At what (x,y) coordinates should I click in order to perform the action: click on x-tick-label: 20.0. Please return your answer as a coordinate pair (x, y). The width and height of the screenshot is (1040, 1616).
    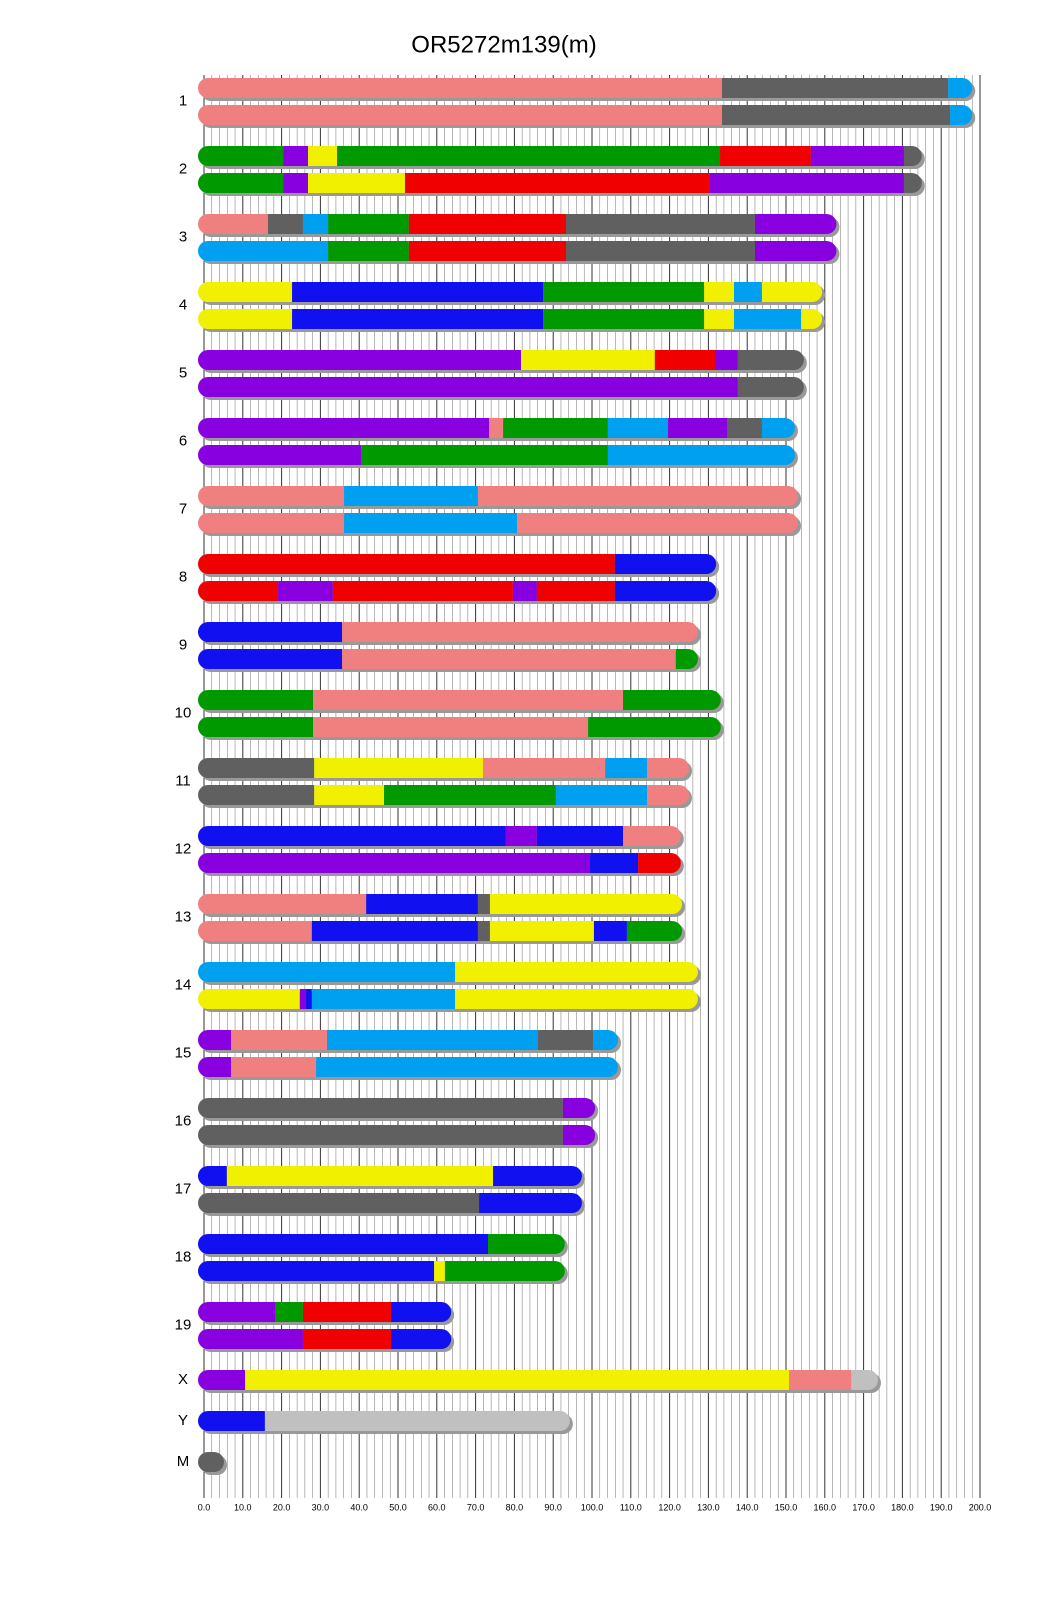
    Looking at the image, I should click on (282, 1507).